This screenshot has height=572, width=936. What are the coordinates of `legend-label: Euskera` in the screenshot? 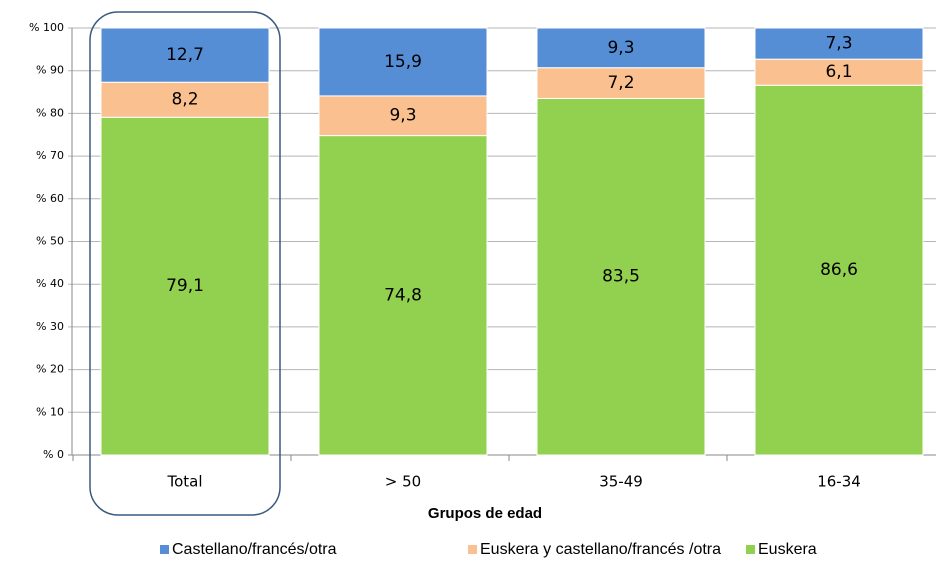 It's located at (787, 549).